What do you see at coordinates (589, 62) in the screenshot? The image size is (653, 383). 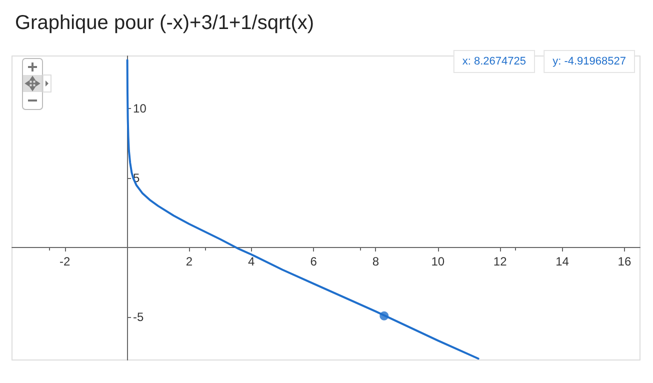 I see `annotation: y: -4.91968527` at bounding box center [589, 62].